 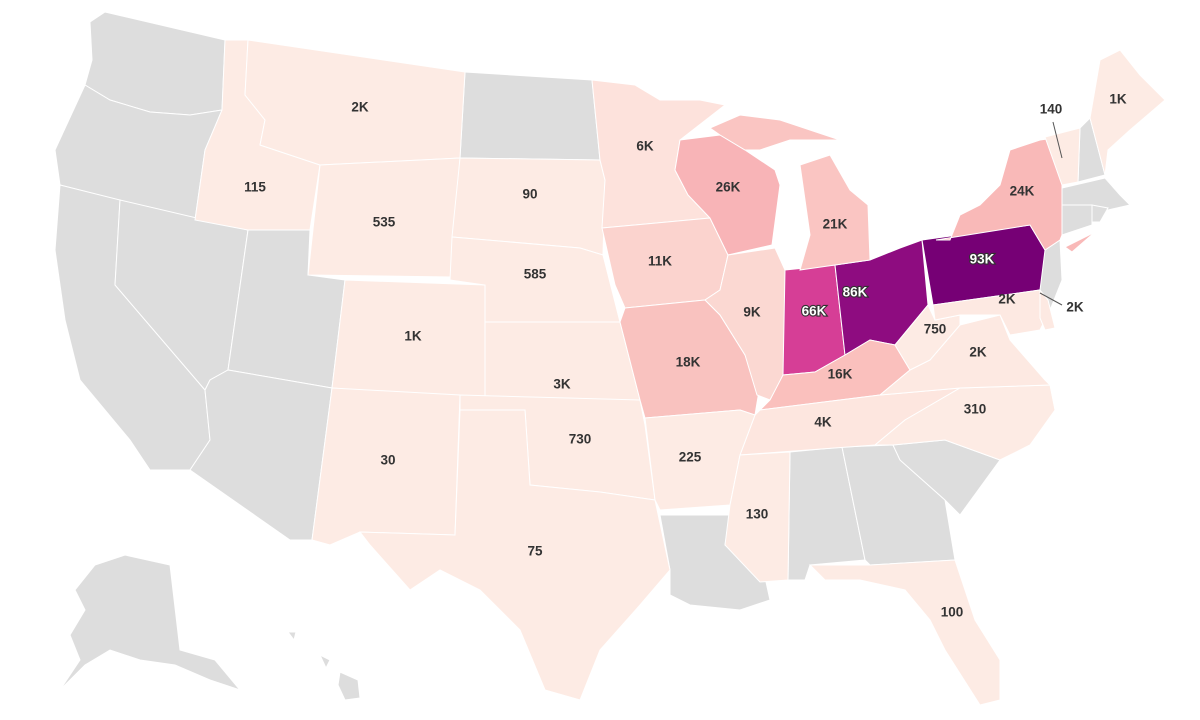 I want to click on state-vt, so click(x=1062, y=156).